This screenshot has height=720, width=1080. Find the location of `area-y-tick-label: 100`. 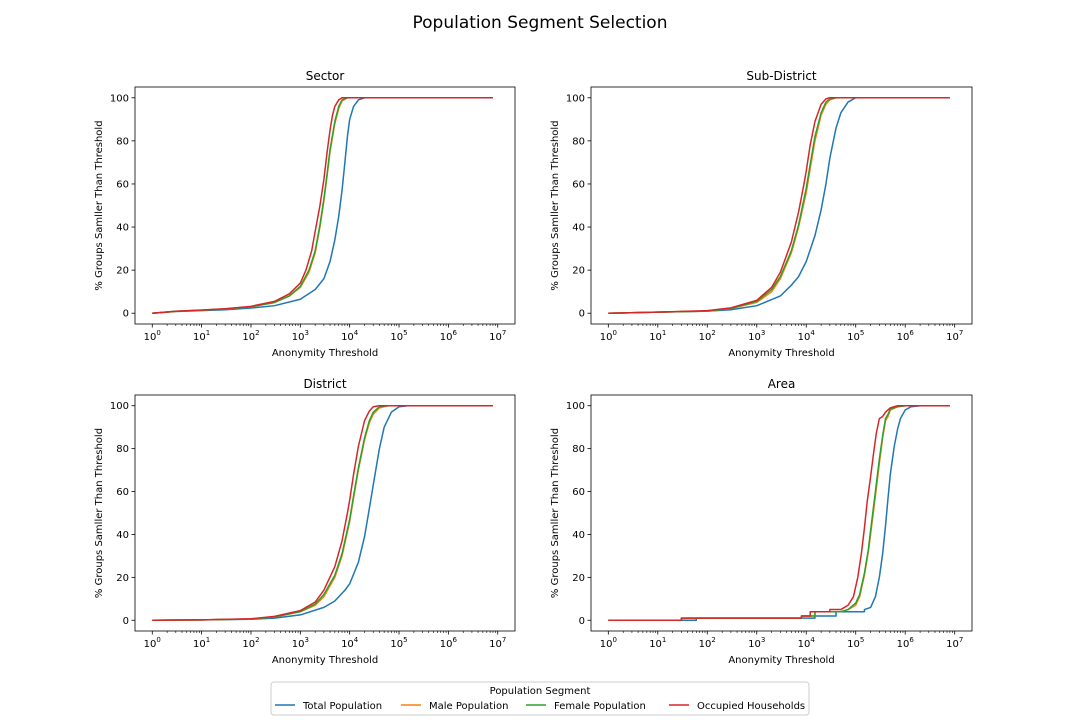

area-y-tick-label: 100 is located at coordinates (575, 406).